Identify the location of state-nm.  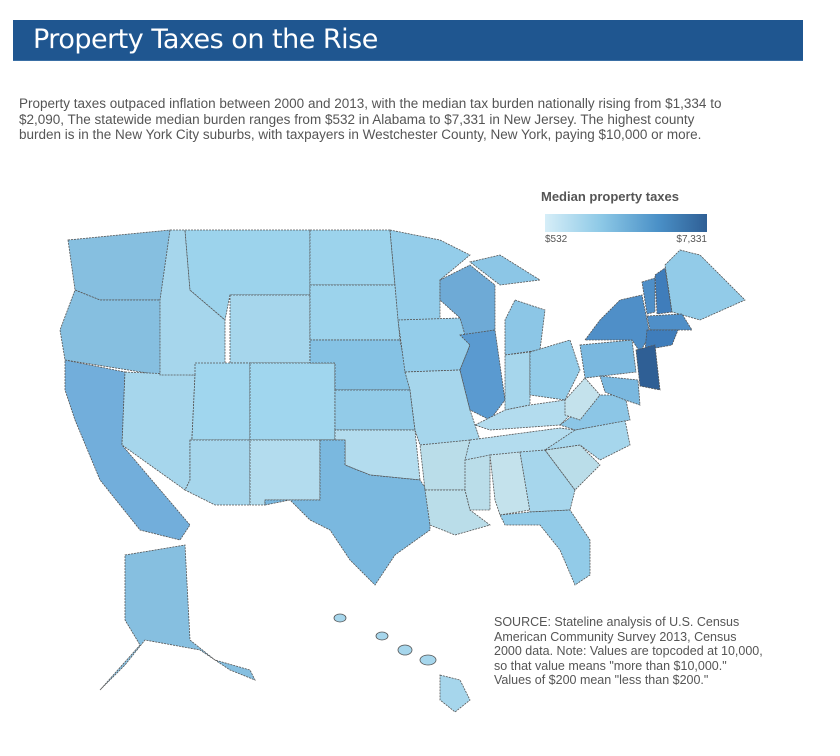
(285, 472).